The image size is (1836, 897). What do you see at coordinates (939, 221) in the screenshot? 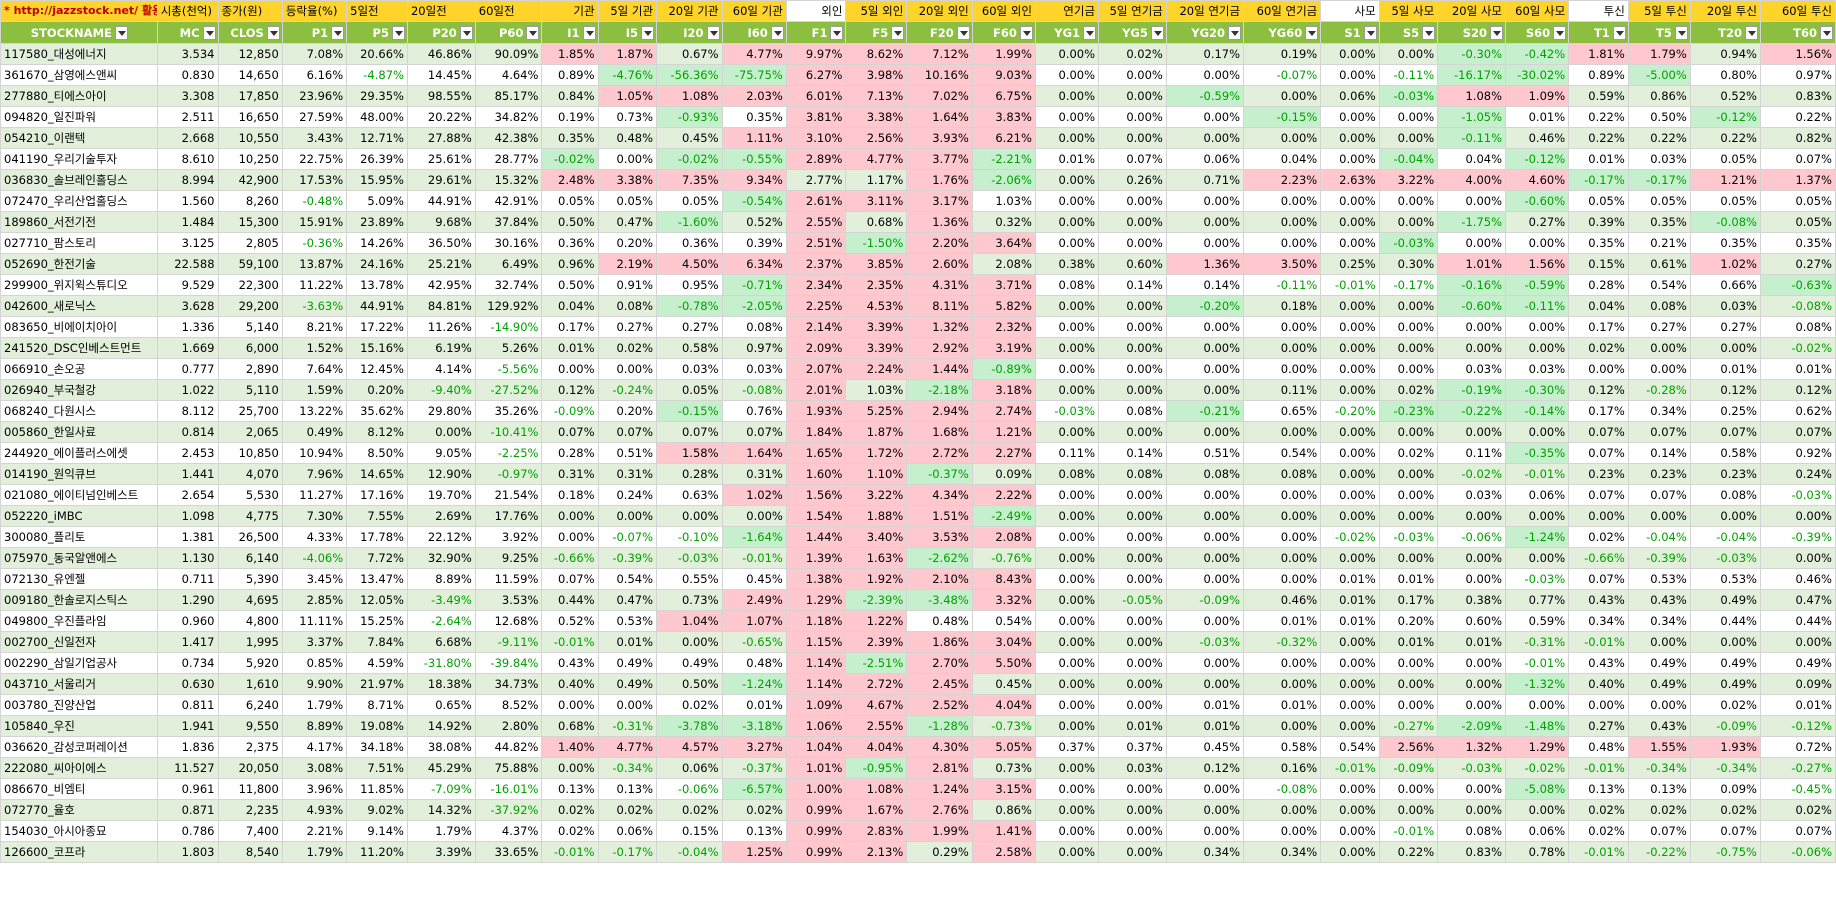
I see `data-cell: 1.36%` at bounding box center [939, 221].